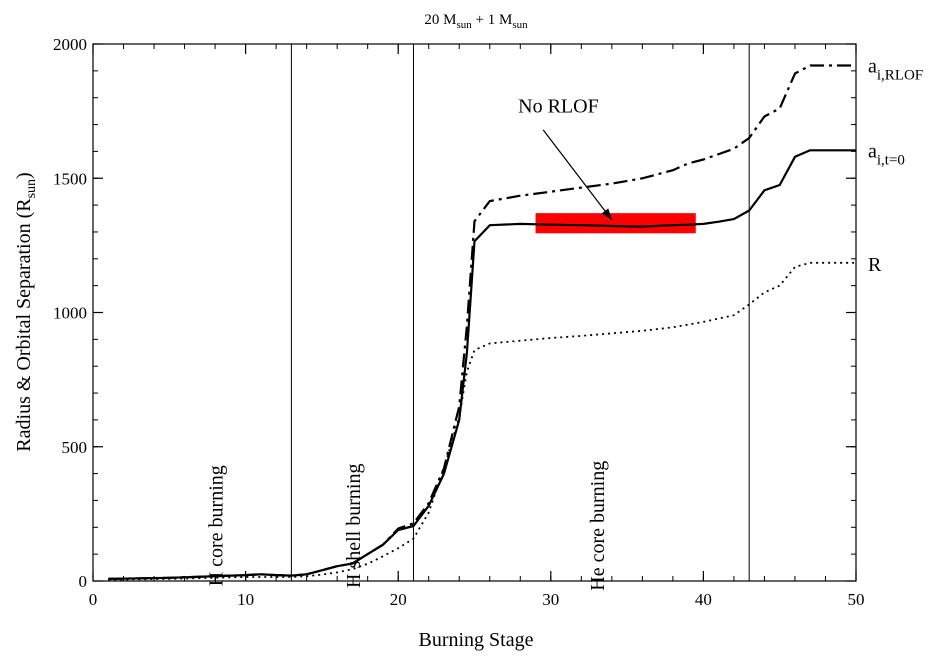 This screenshot has width=950, height=658. Describe the element at coordinates (398, 599) in the screenshot. I see `x-tick-label: 20` at that location.